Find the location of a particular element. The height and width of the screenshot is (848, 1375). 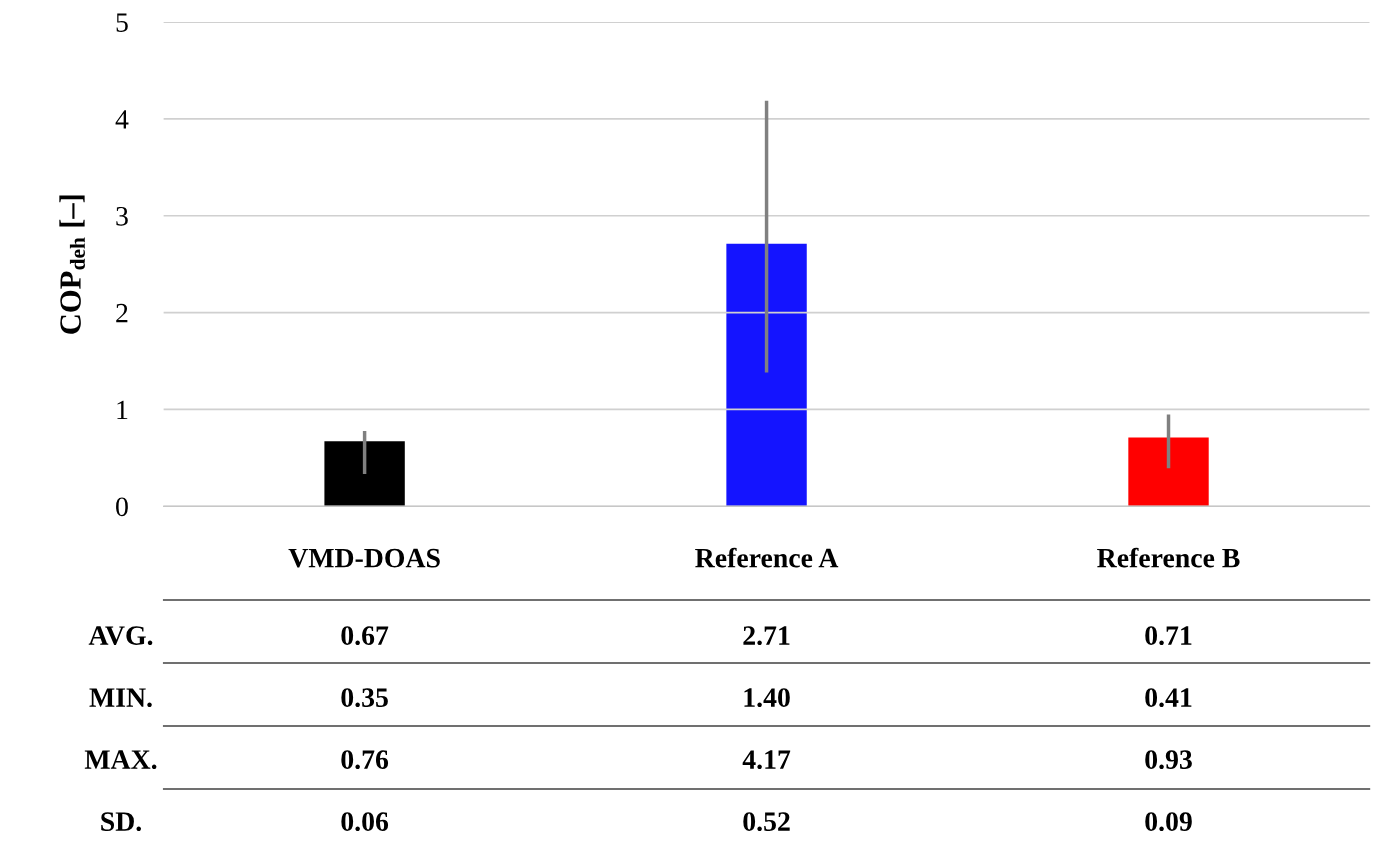

data-label: 0.67 is located at coordinates (365, 636).